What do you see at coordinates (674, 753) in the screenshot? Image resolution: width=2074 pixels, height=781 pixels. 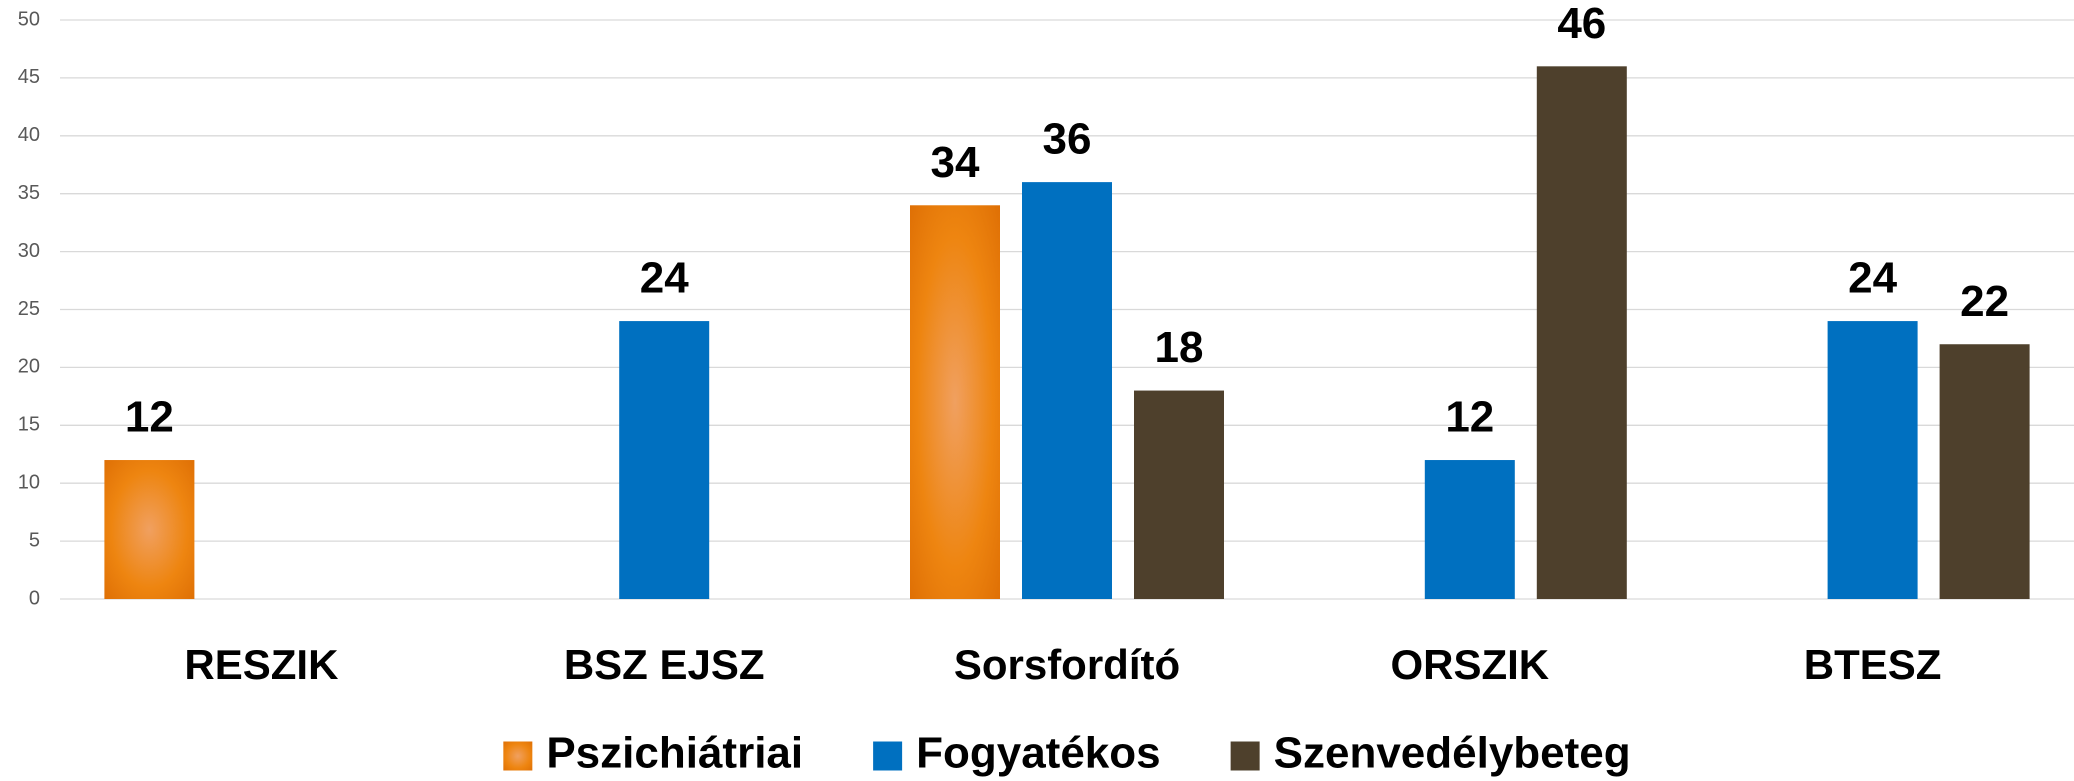 I see `legend-label: Pszichiátriai` at bounding box center [674, 753].